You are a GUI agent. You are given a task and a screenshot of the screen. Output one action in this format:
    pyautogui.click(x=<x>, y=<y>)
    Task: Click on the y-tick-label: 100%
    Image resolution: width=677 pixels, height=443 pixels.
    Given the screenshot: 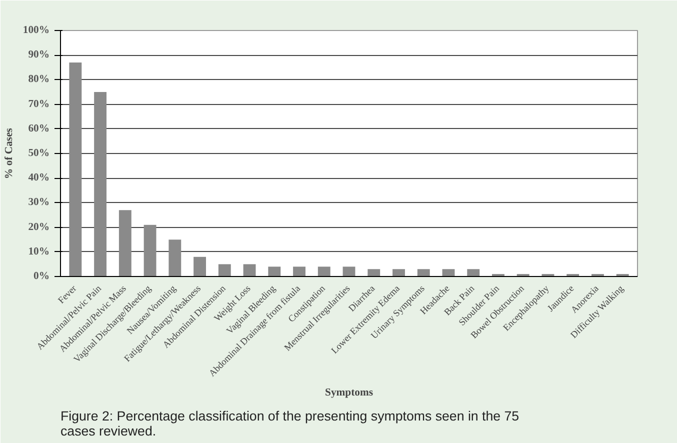 What is the action you would take?
    pyautogui.click(x=36, y=30)
    